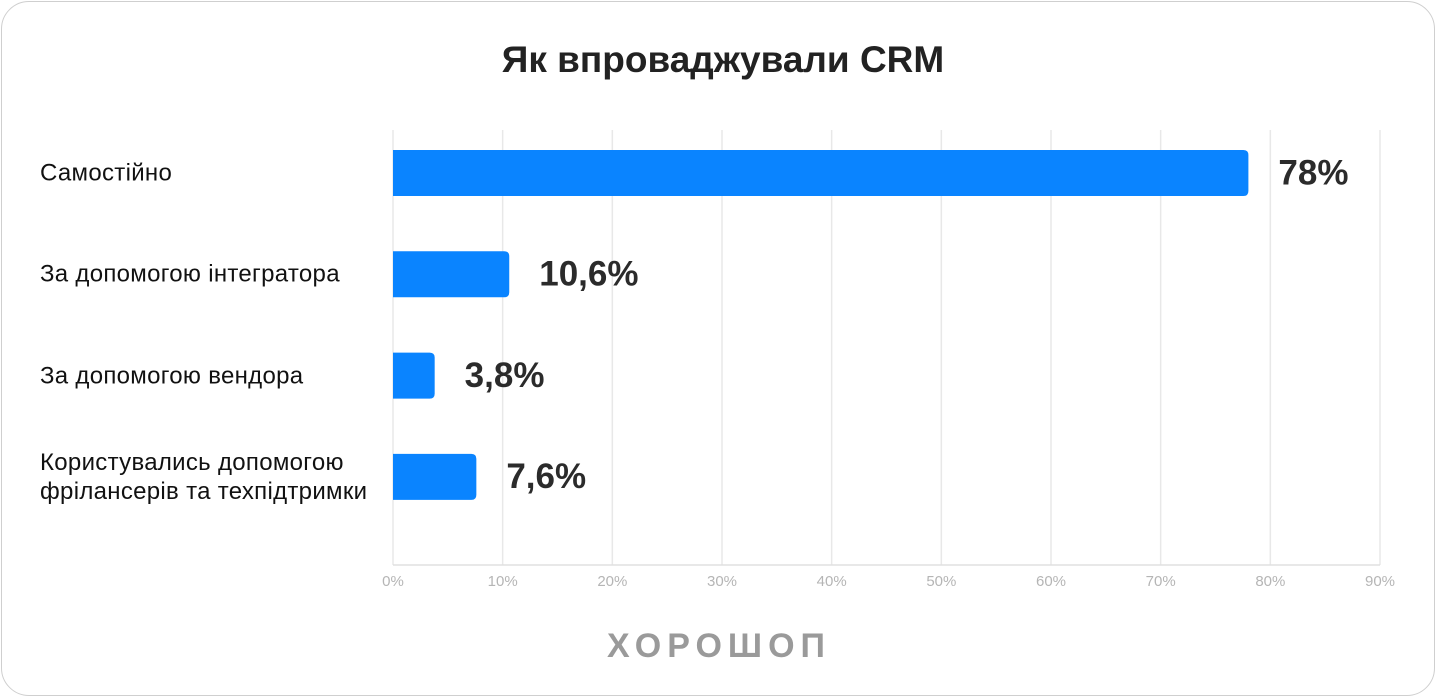  What do you see at coordinates (1270, 581) in the screenshot?
I see `x-tick-label: 80%` at bounding box center [1270, 581].